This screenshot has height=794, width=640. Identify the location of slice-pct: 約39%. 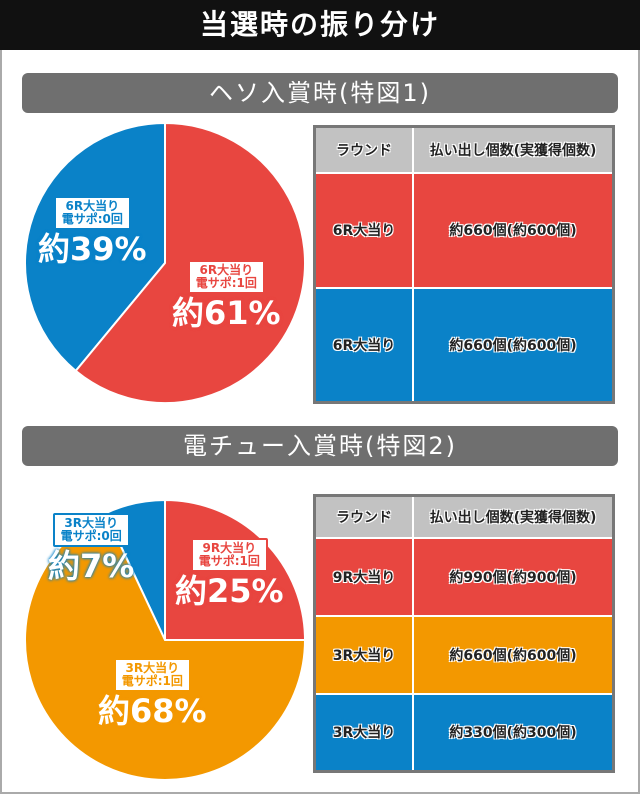
(92, 249).